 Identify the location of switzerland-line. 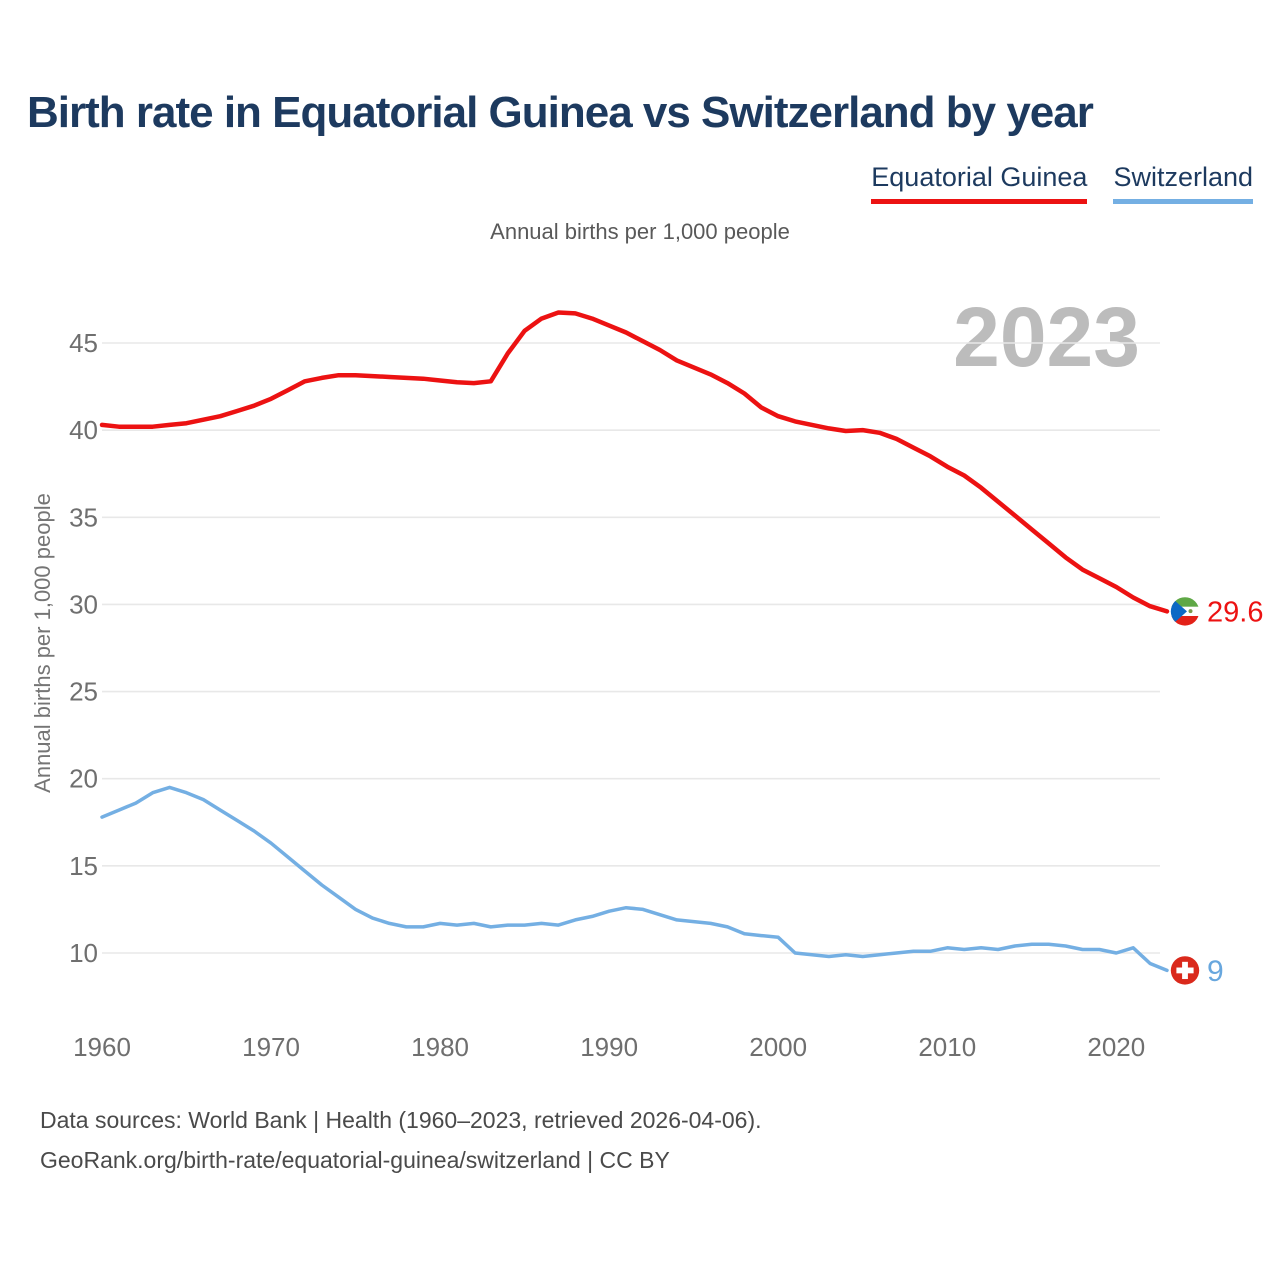
(634, 879).